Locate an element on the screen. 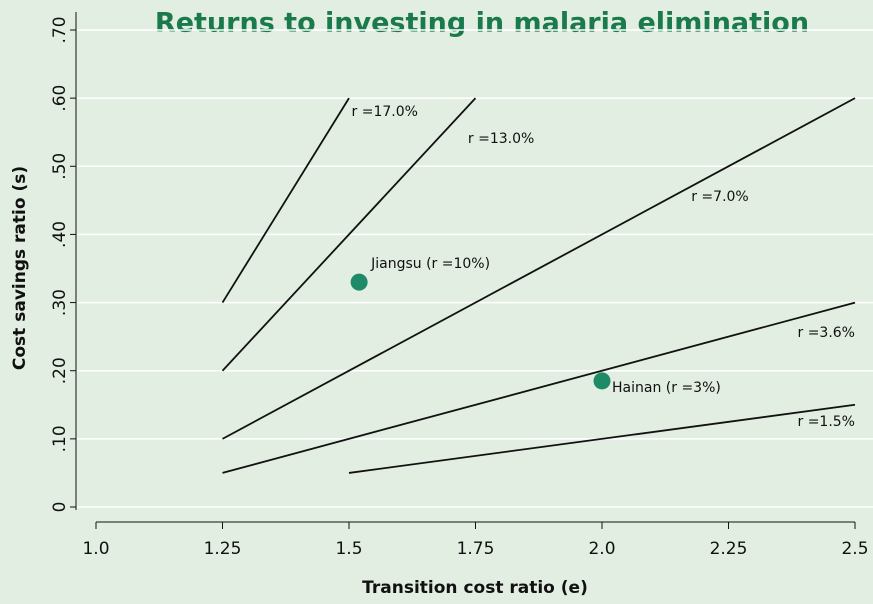  series-label: r =1.5% is located at coordinates (826, 422).